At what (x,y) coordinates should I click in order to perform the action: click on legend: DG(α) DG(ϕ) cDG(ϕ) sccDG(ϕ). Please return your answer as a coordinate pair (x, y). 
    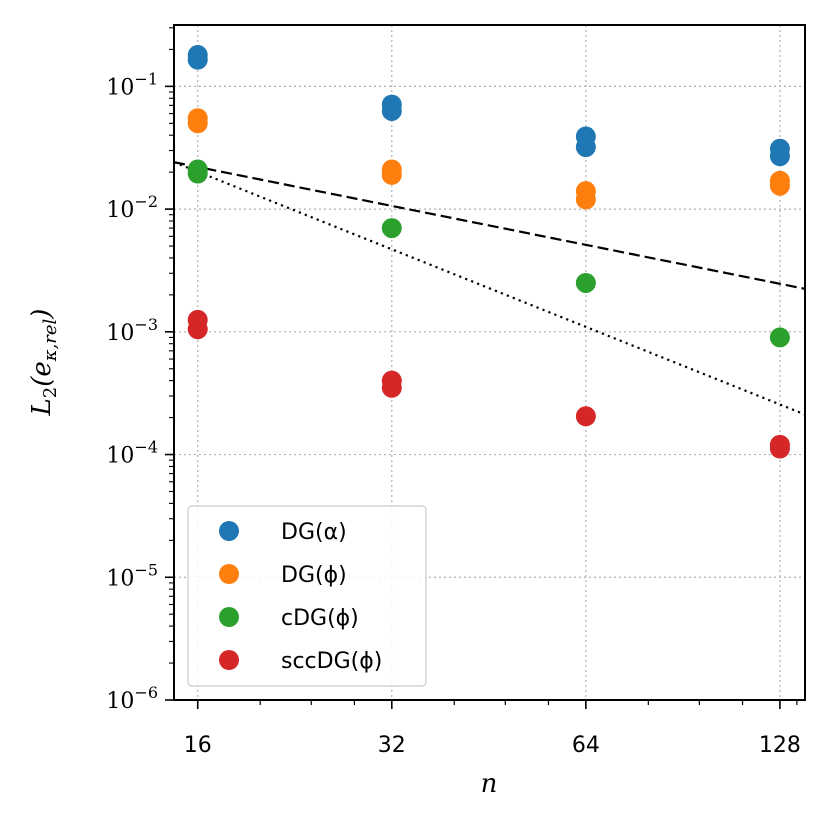
    Looking at the image, I should click on (307, 596).